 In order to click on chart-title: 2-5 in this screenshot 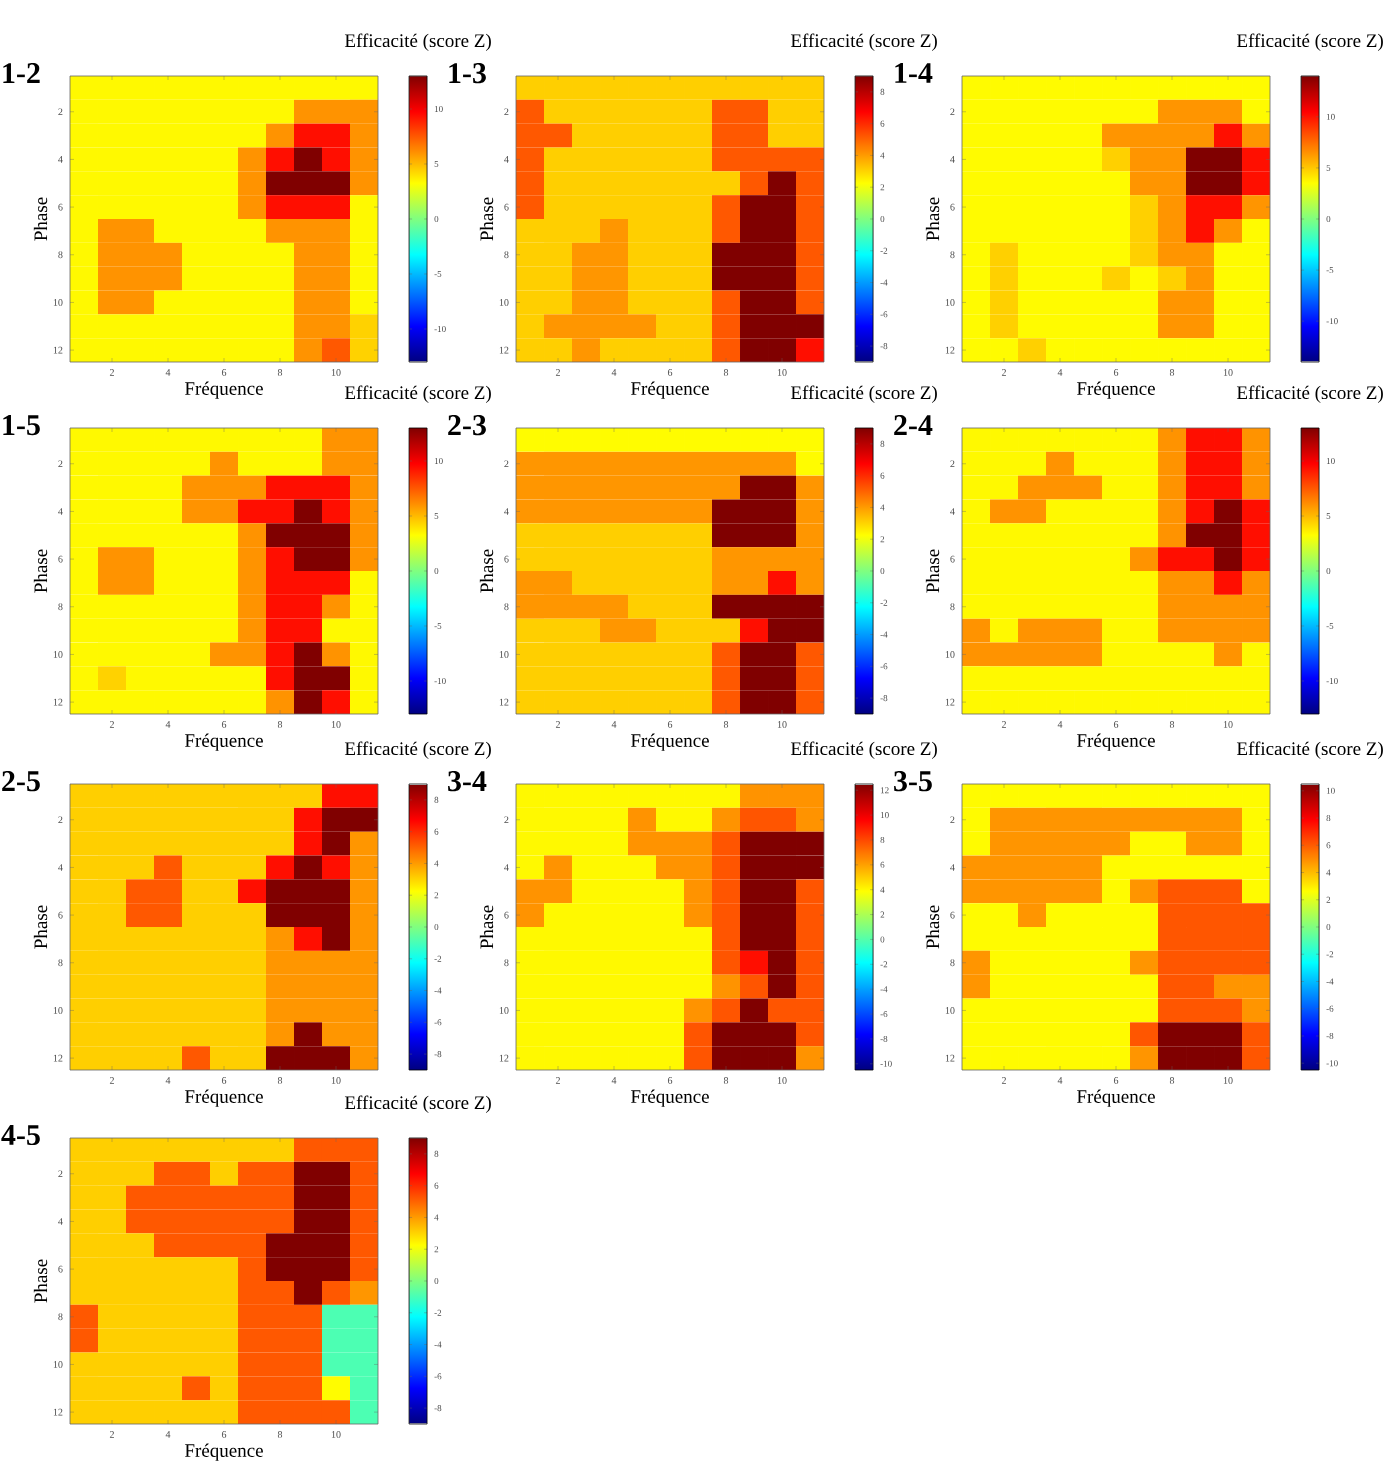, I will do `click(21, 781)`.